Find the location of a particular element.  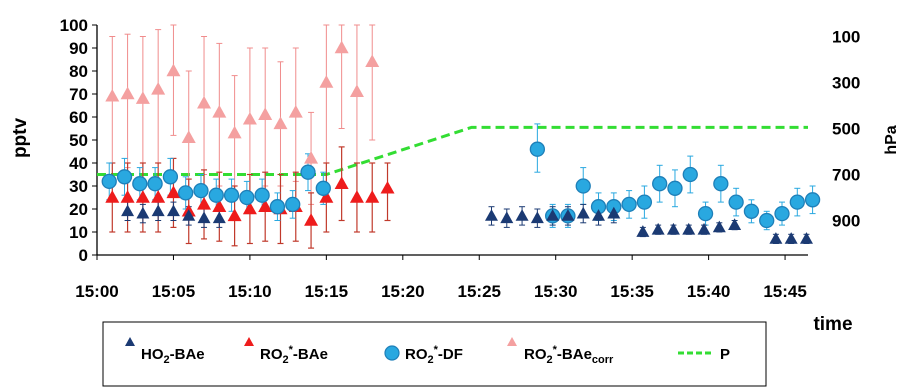

y-left-tick-label: 20 is located at coordinates (78, 209).